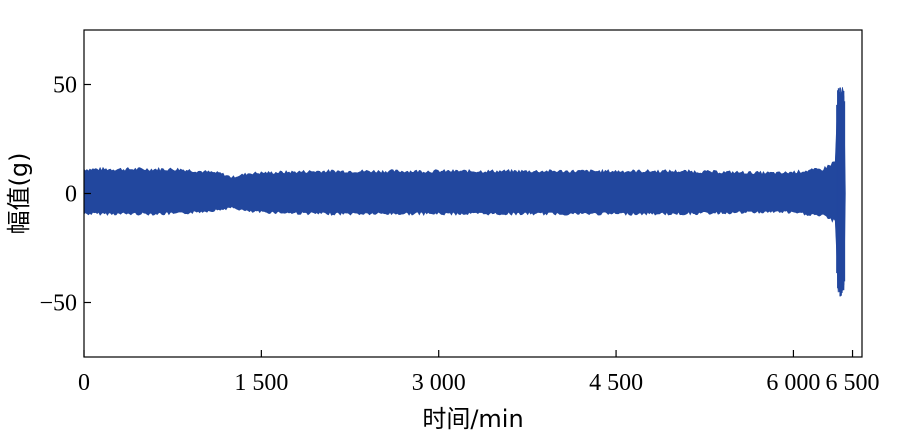 The width and height of the screenshot is (898, 435). What do you see at coordinates (853, 383) in the screenshot?
I see `x-tick-label: 6 500` at bounding box center [853, 383].